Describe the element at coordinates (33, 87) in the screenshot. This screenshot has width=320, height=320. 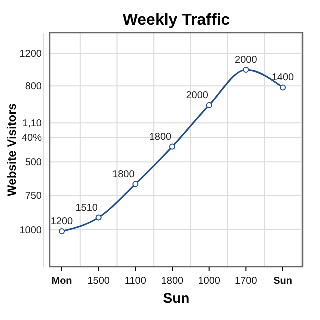
I see `text: 800` at that location.